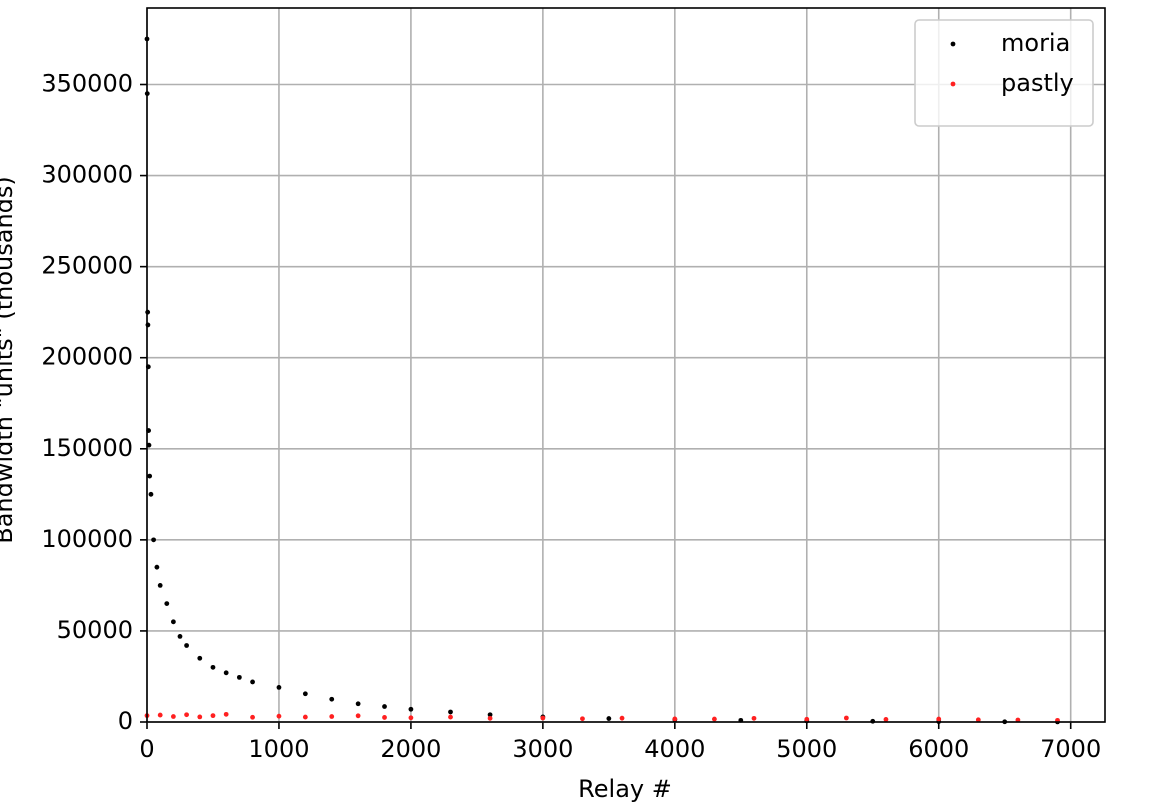  What do you see at coordinates (278, 749) in the screenshot?
I see `x-tick-label: 1000` at bounding box center [278, 749].